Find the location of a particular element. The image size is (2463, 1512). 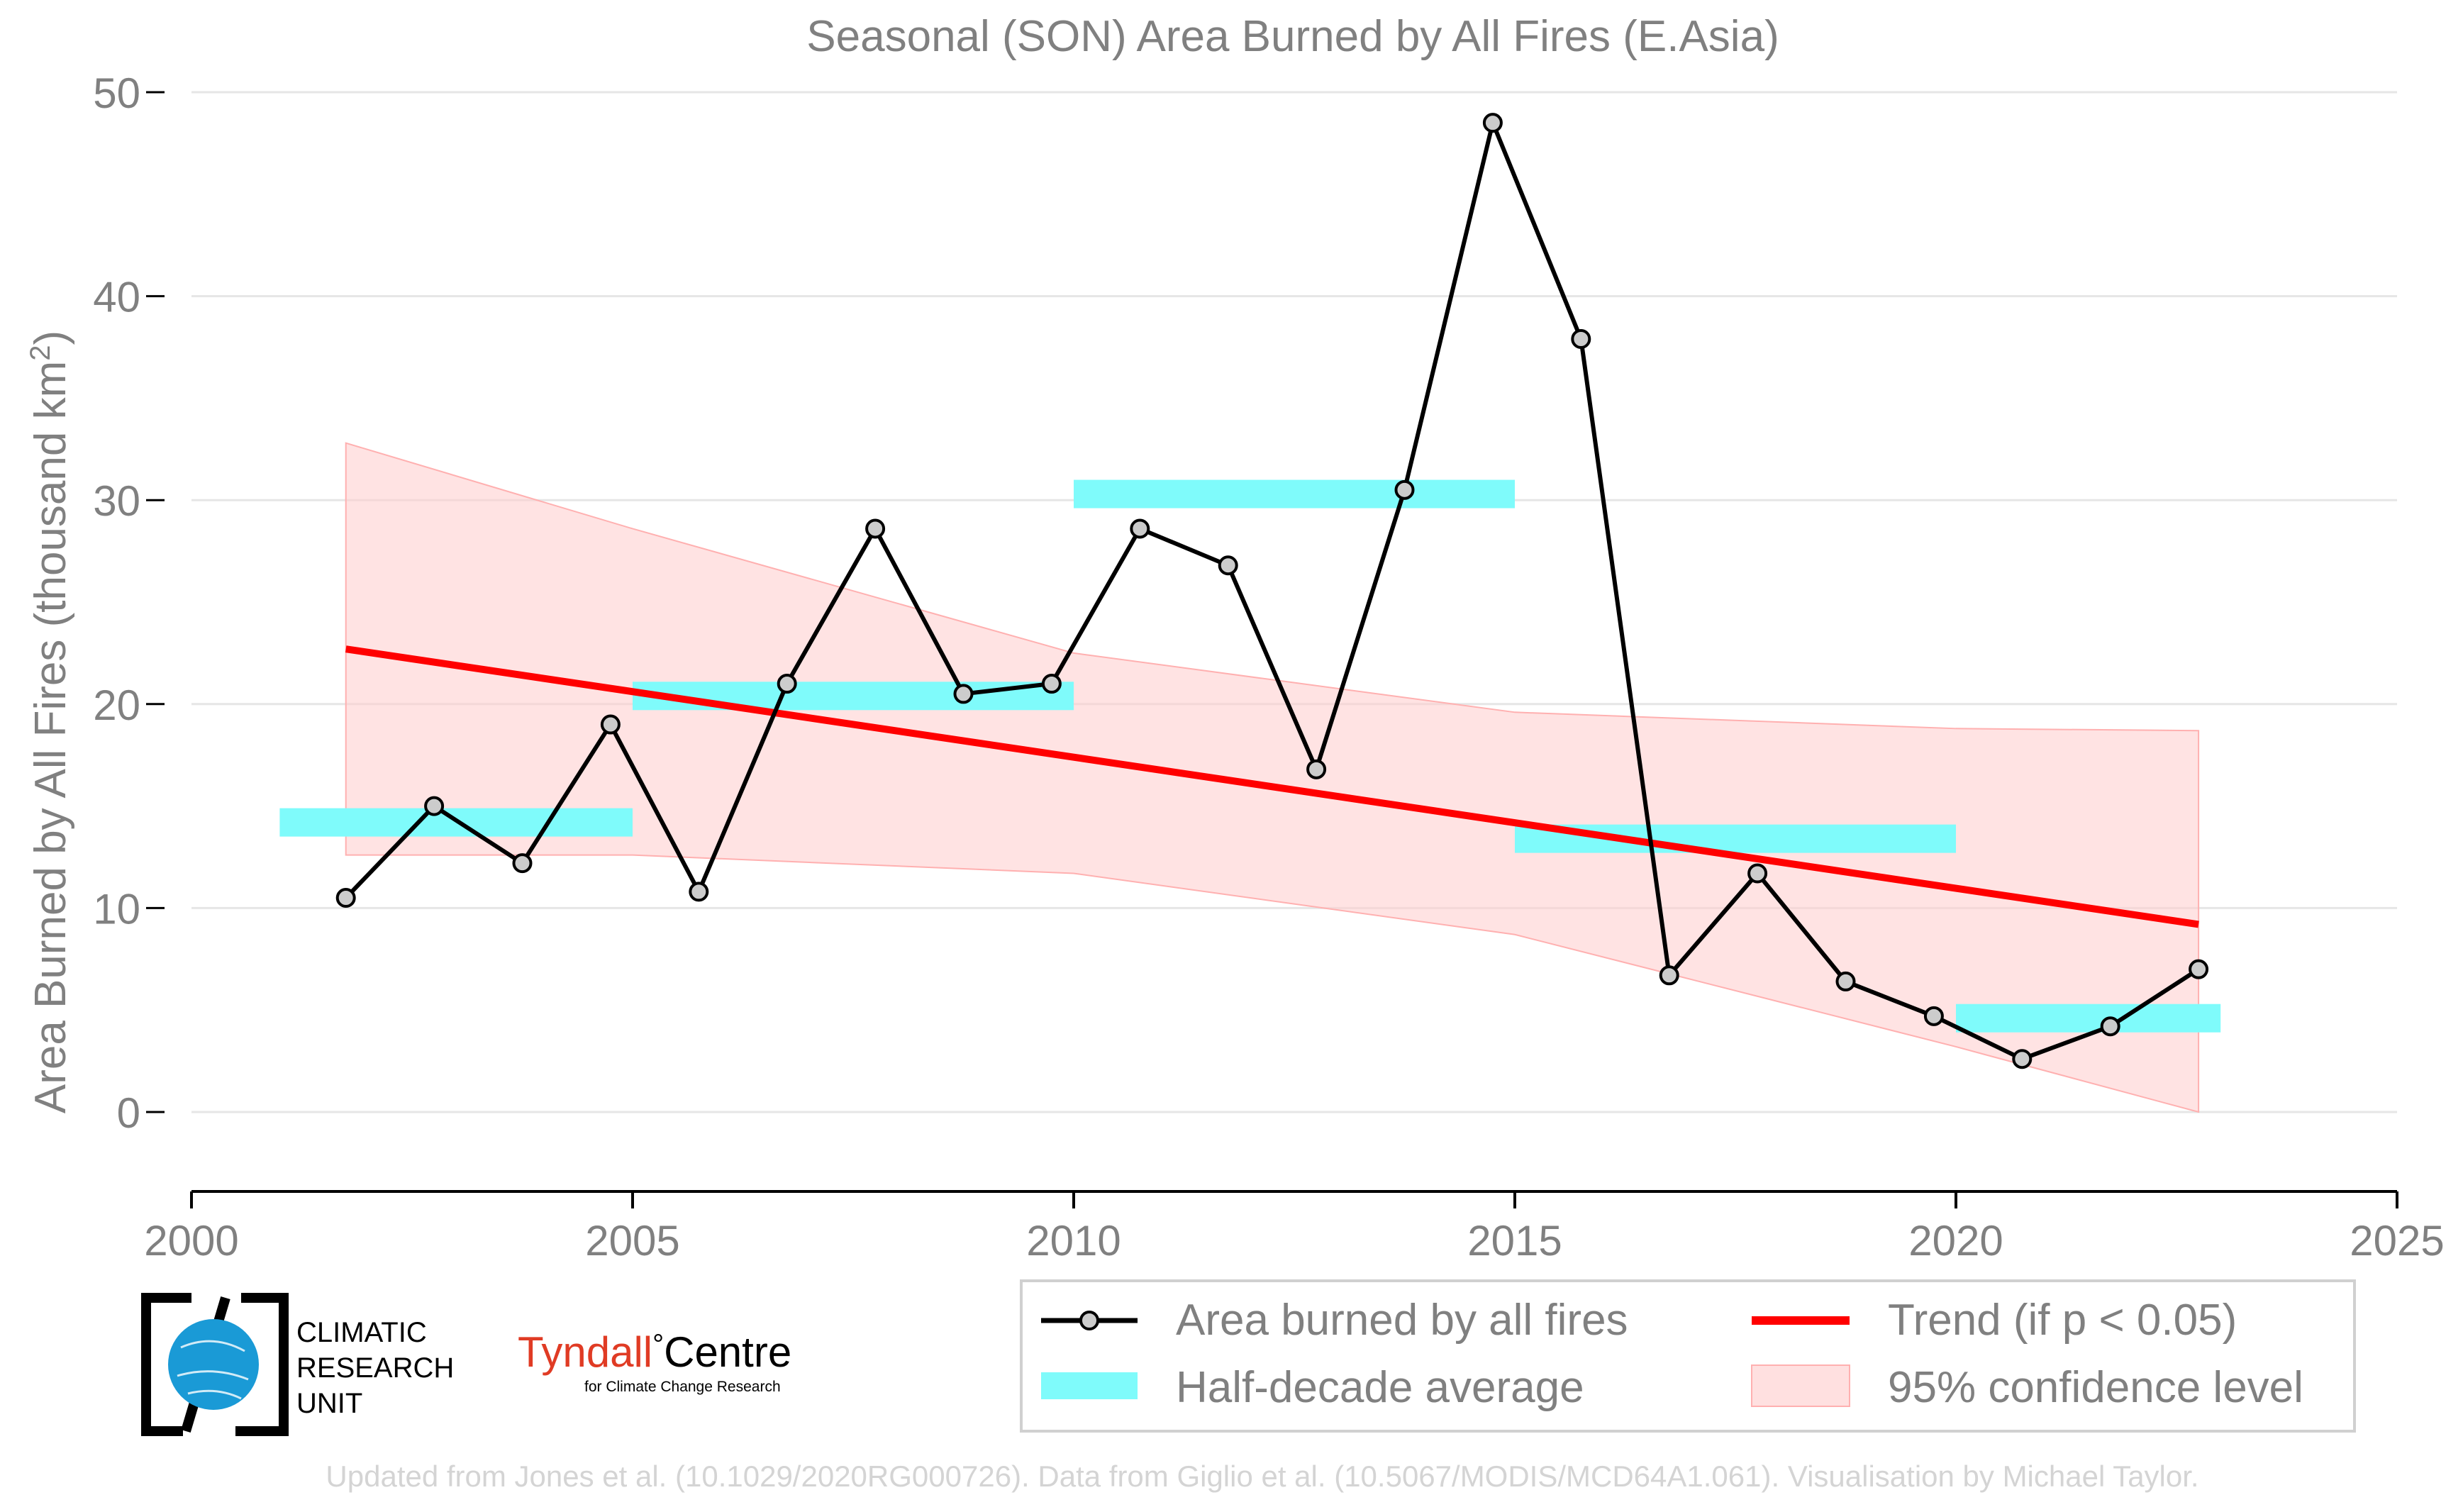

trend-line is located at coordinates (1272, 786).